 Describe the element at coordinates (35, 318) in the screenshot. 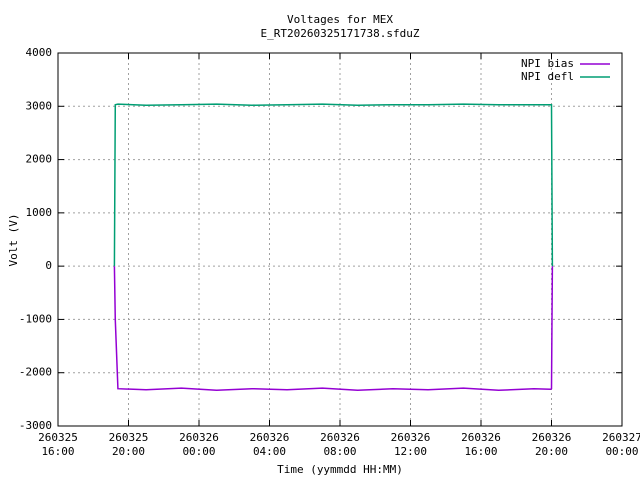

I see `y-tick-label: -1000` at that location.